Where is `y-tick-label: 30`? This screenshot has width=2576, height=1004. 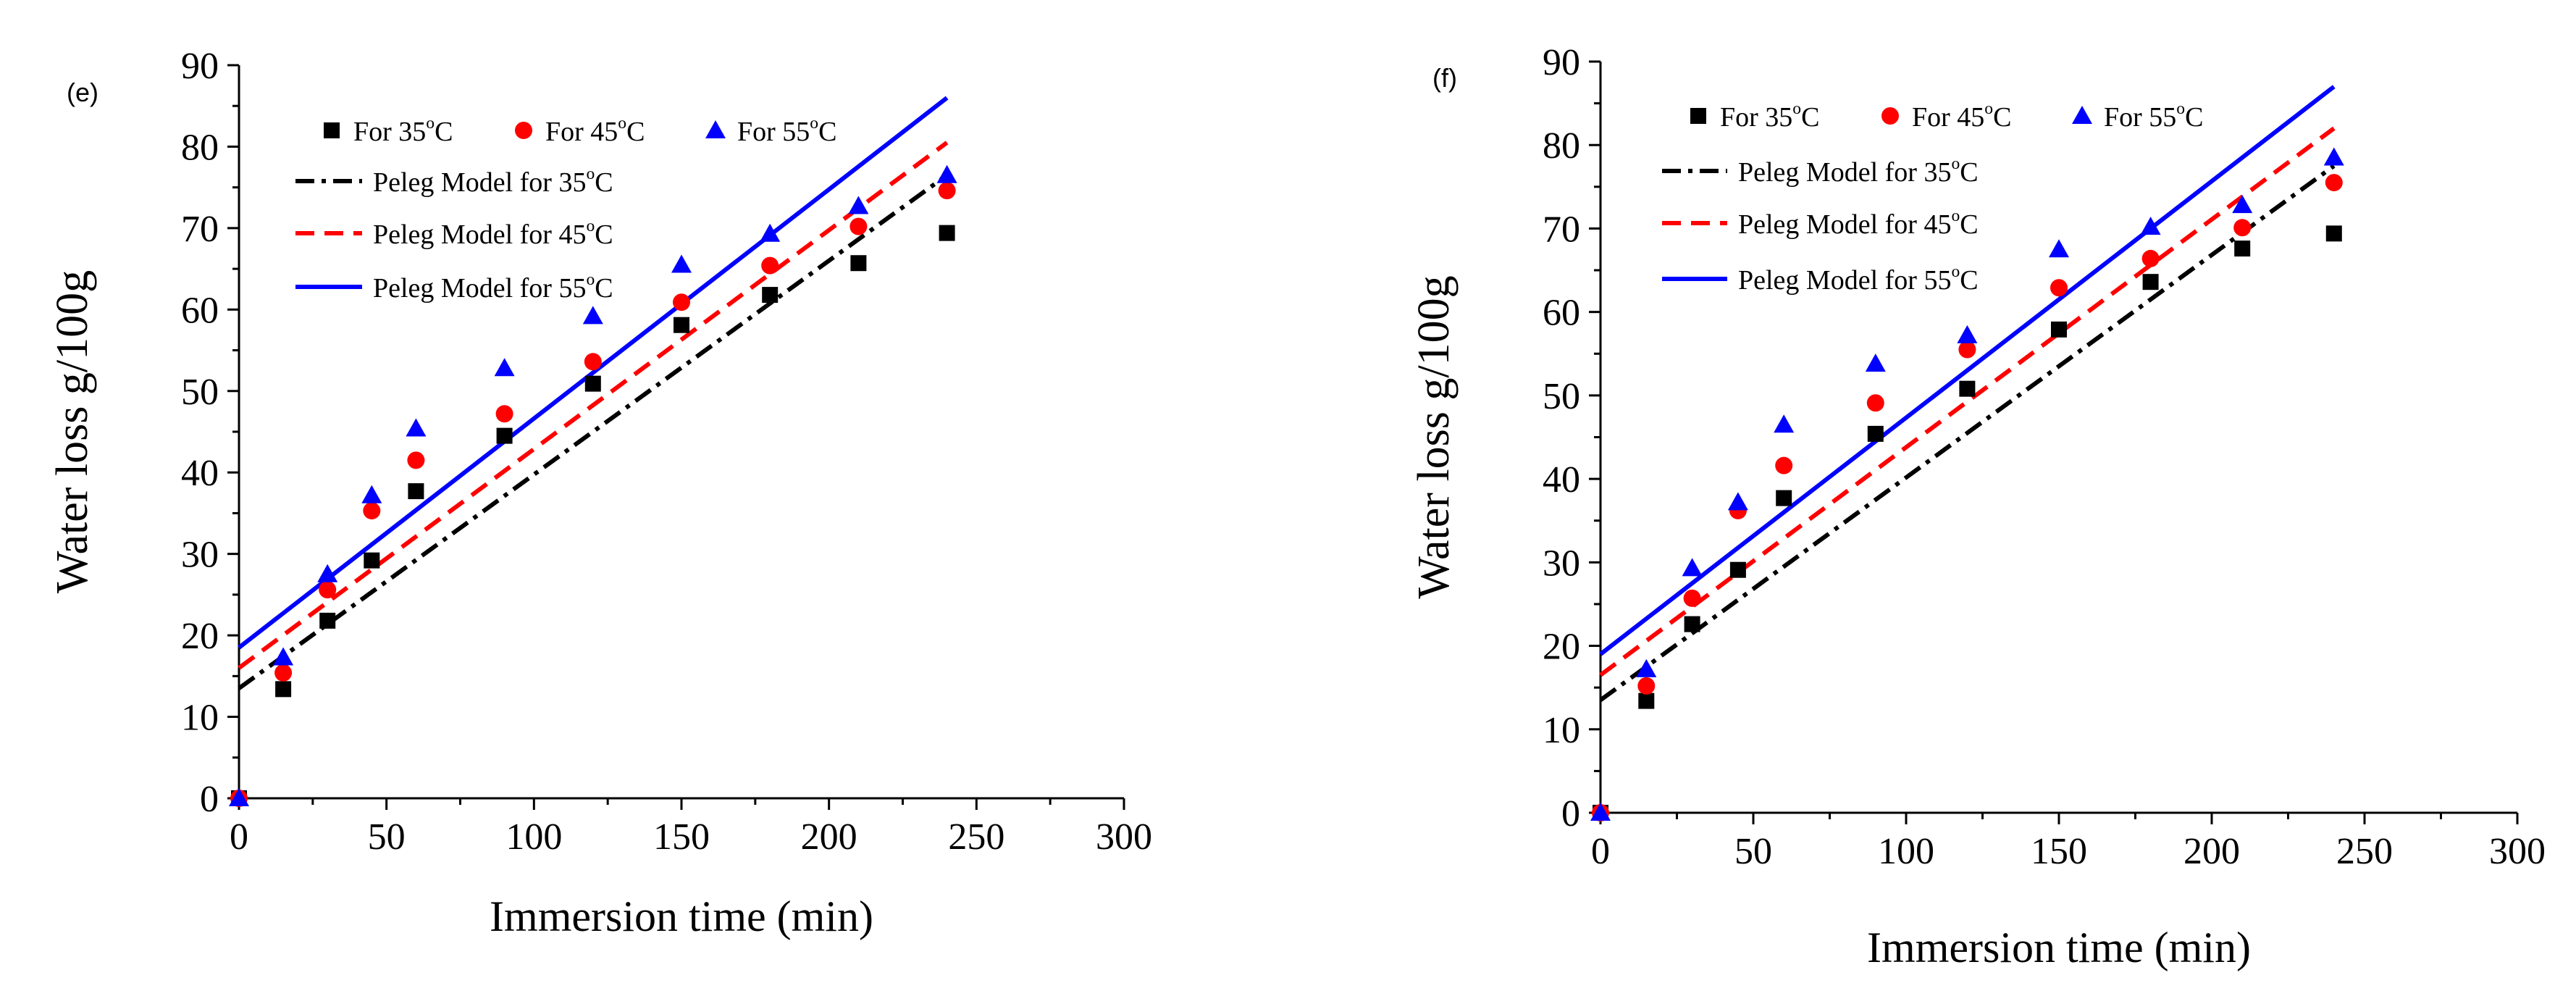 y-tick-label: 30 is located at coordinates (1561, 563).